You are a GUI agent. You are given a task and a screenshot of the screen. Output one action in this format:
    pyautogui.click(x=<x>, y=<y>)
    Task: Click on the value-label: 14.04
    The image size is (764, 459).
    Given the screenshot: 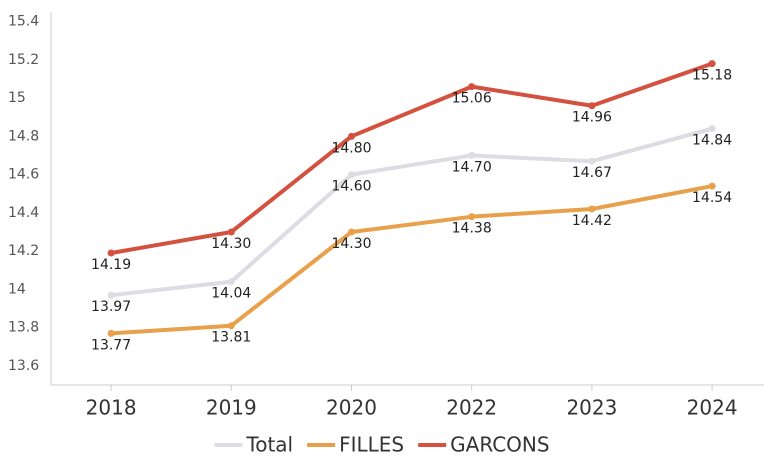 What is the action you would take?
    pyautogui.click(x=231, y=294)
    